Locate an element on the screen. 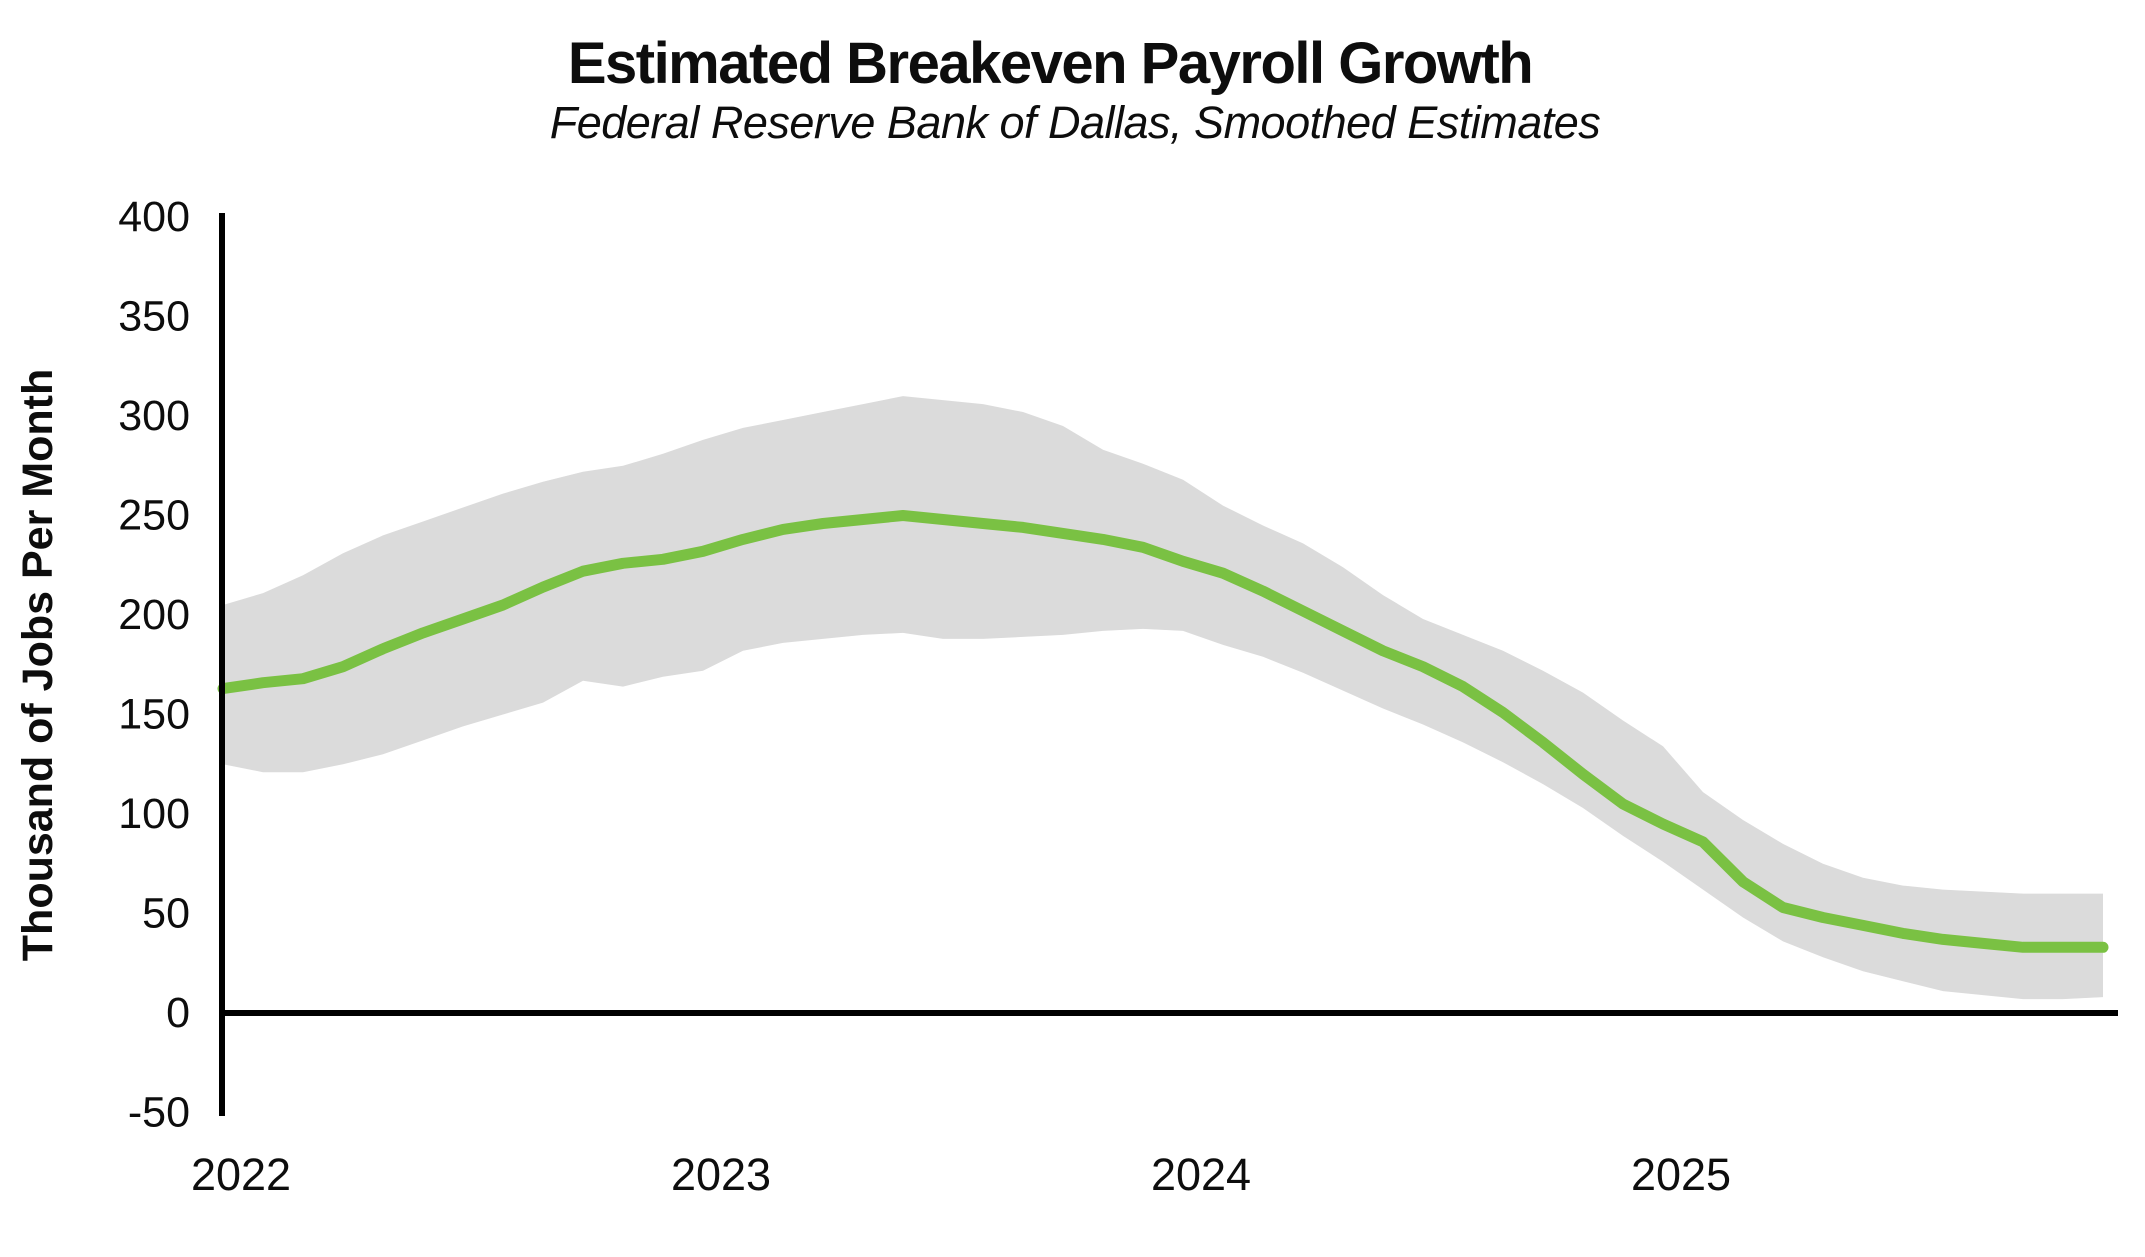 The height and width of the screenshot is (1257, 2145). y-tick-label: 350 is located at coordinates (154, 317).